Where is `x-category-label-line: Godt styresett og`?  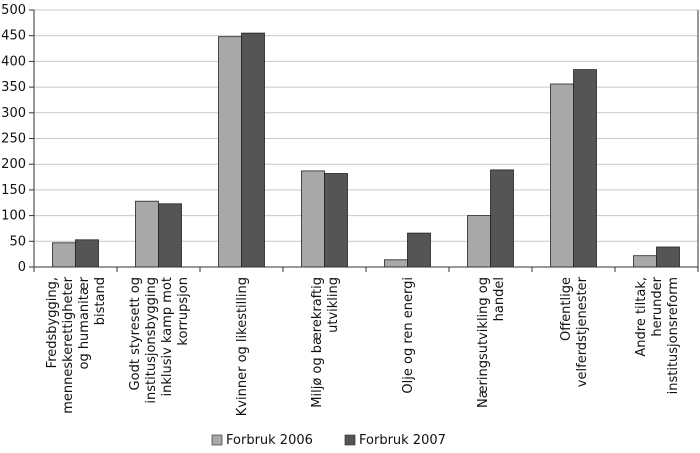 x-category-label-line: Godt styresett og is located at coordinates (135, 333).